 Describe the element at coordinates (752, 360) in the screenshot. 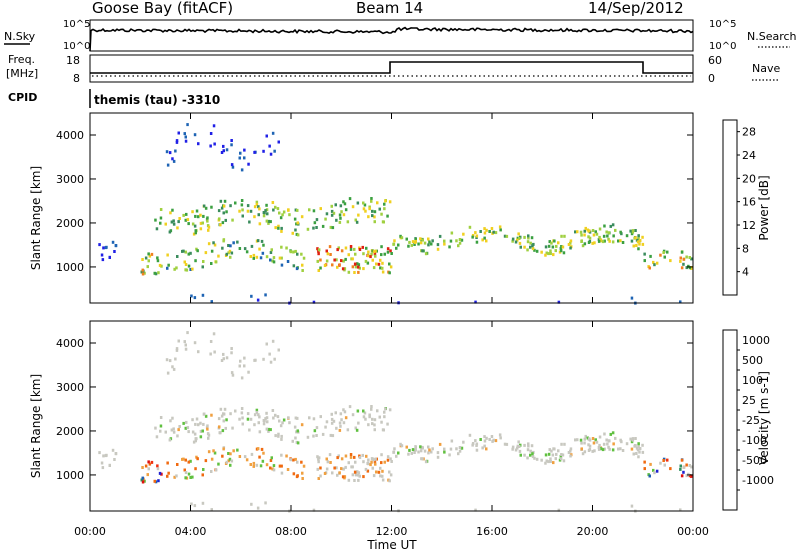

I see `velocity-colorbar-tick-label: 500` at that location.